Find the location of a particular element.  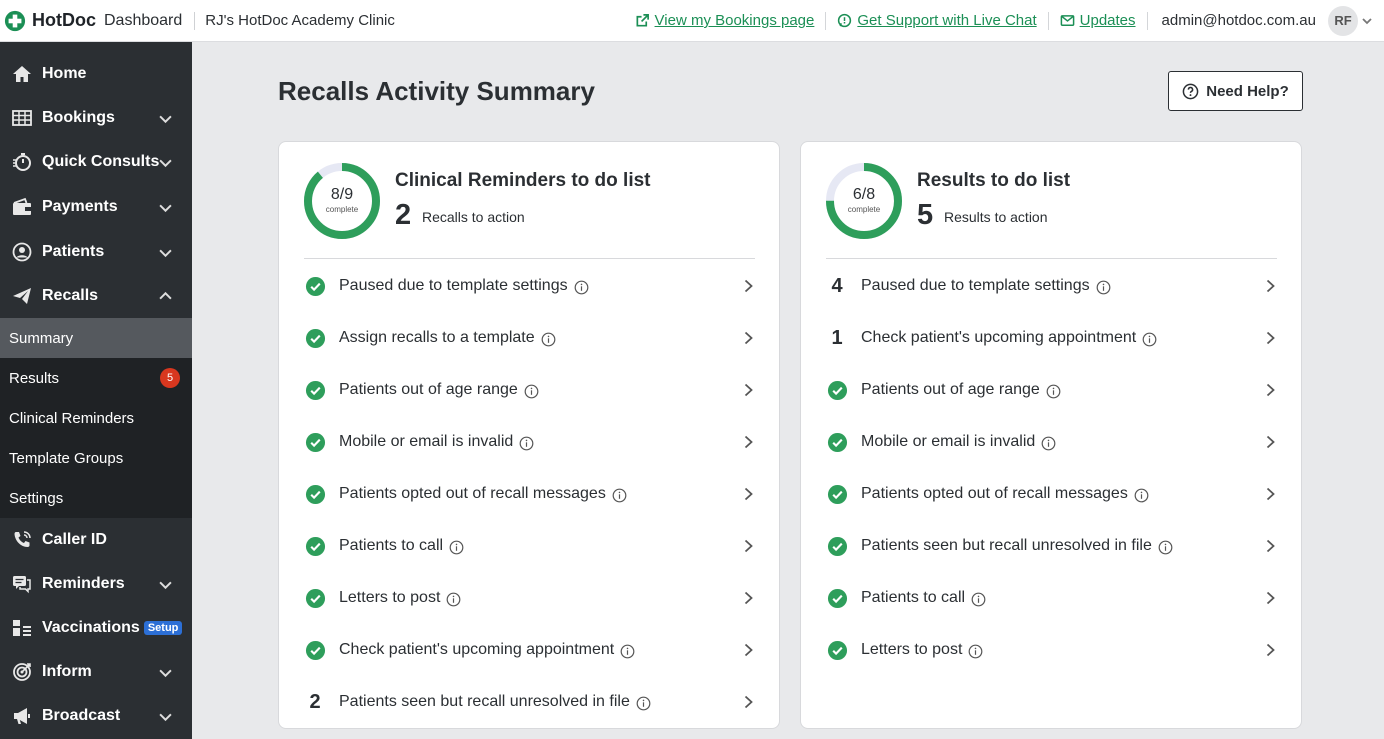

todo-row-check-patient-s-upcoming-appointment: Check patient's upcoming appointment is located at coordinates (529, 650).